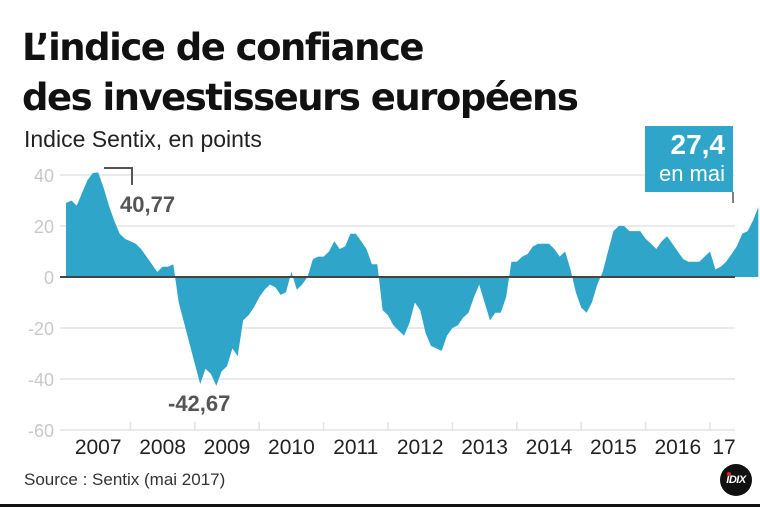 The height and width of the screenshot is (507, 760). I want to click on y-tick-label: -20, so click(41, 329).